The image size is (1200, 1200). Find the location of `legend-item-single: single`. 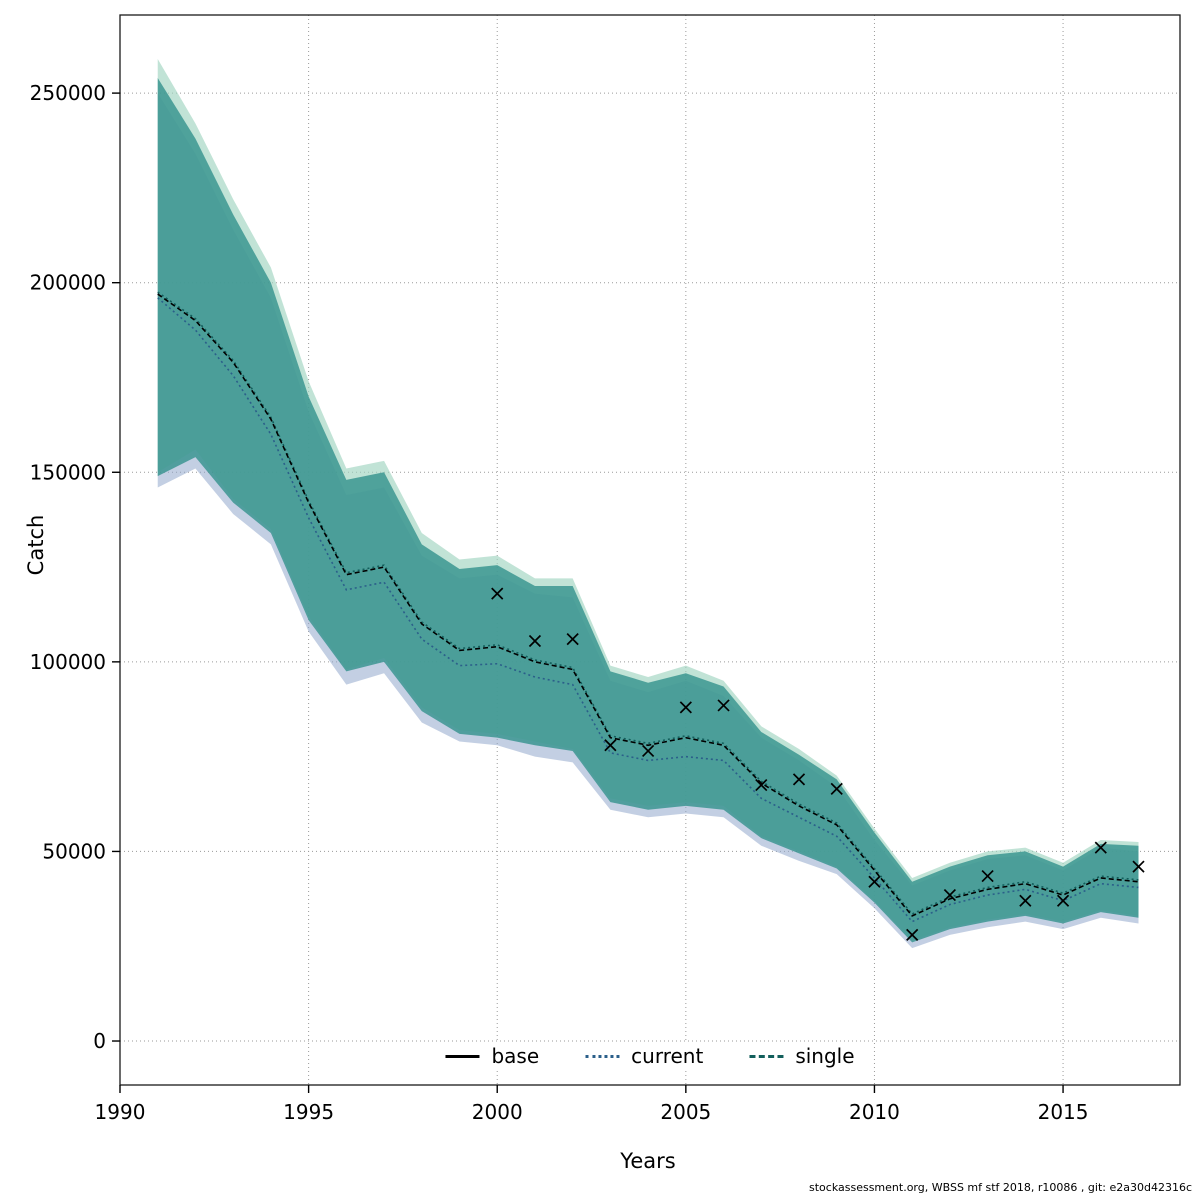

legend-item-single: single is located at coordinates (802, 1056).